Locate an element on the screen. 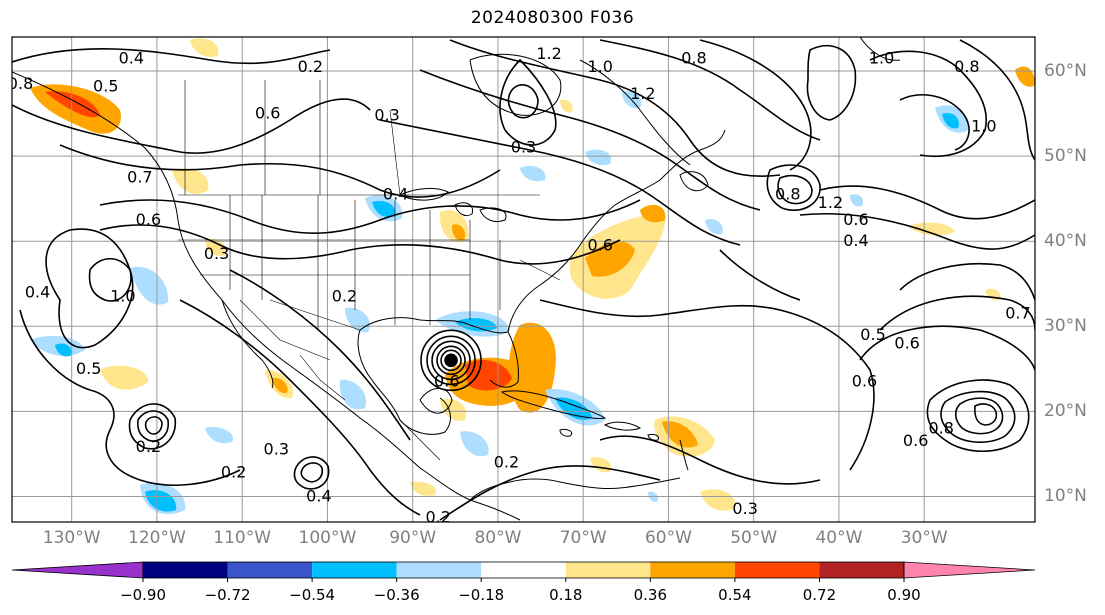  lon-tick-label: 110°W is located at coordinates (242, 538).